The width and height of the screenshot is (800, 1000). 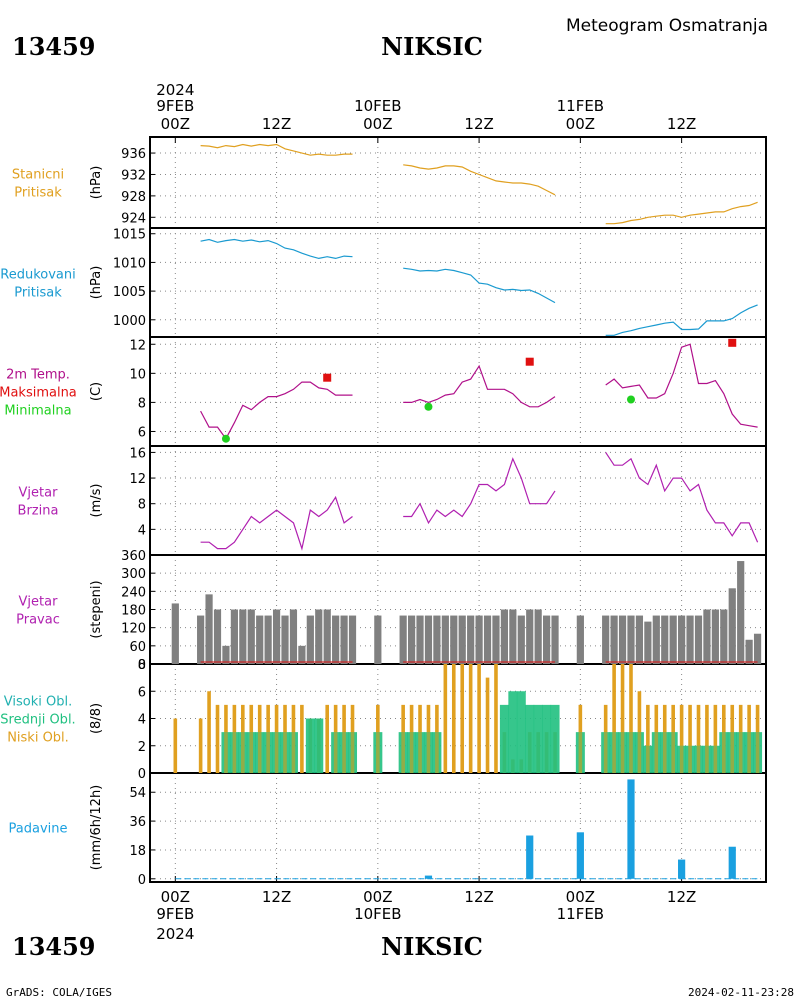 I want to click on y-tick-label: 12, so click(x=137, y=479).